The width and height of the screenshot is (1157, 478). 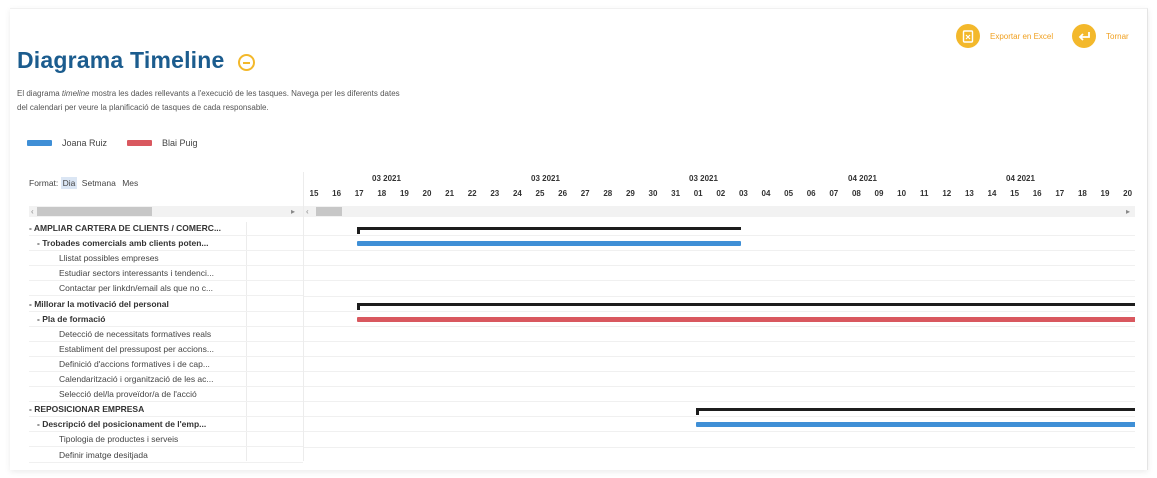 What do you see at coordinates (540, 193) in the screenshot?
I see `day-label: 25` at bounding box center [540, 193].